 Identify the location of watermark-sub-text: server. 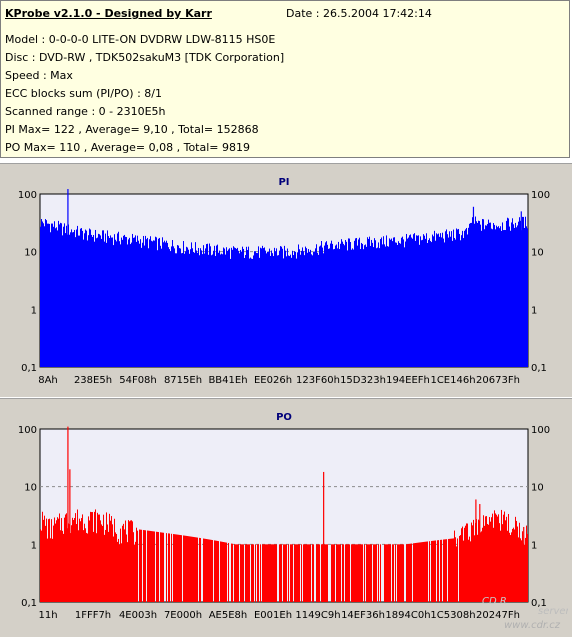
(553, 611).